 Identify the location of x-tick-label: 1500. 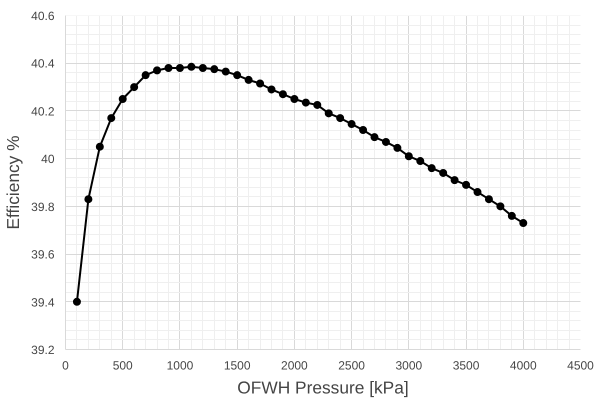
(237, 365).